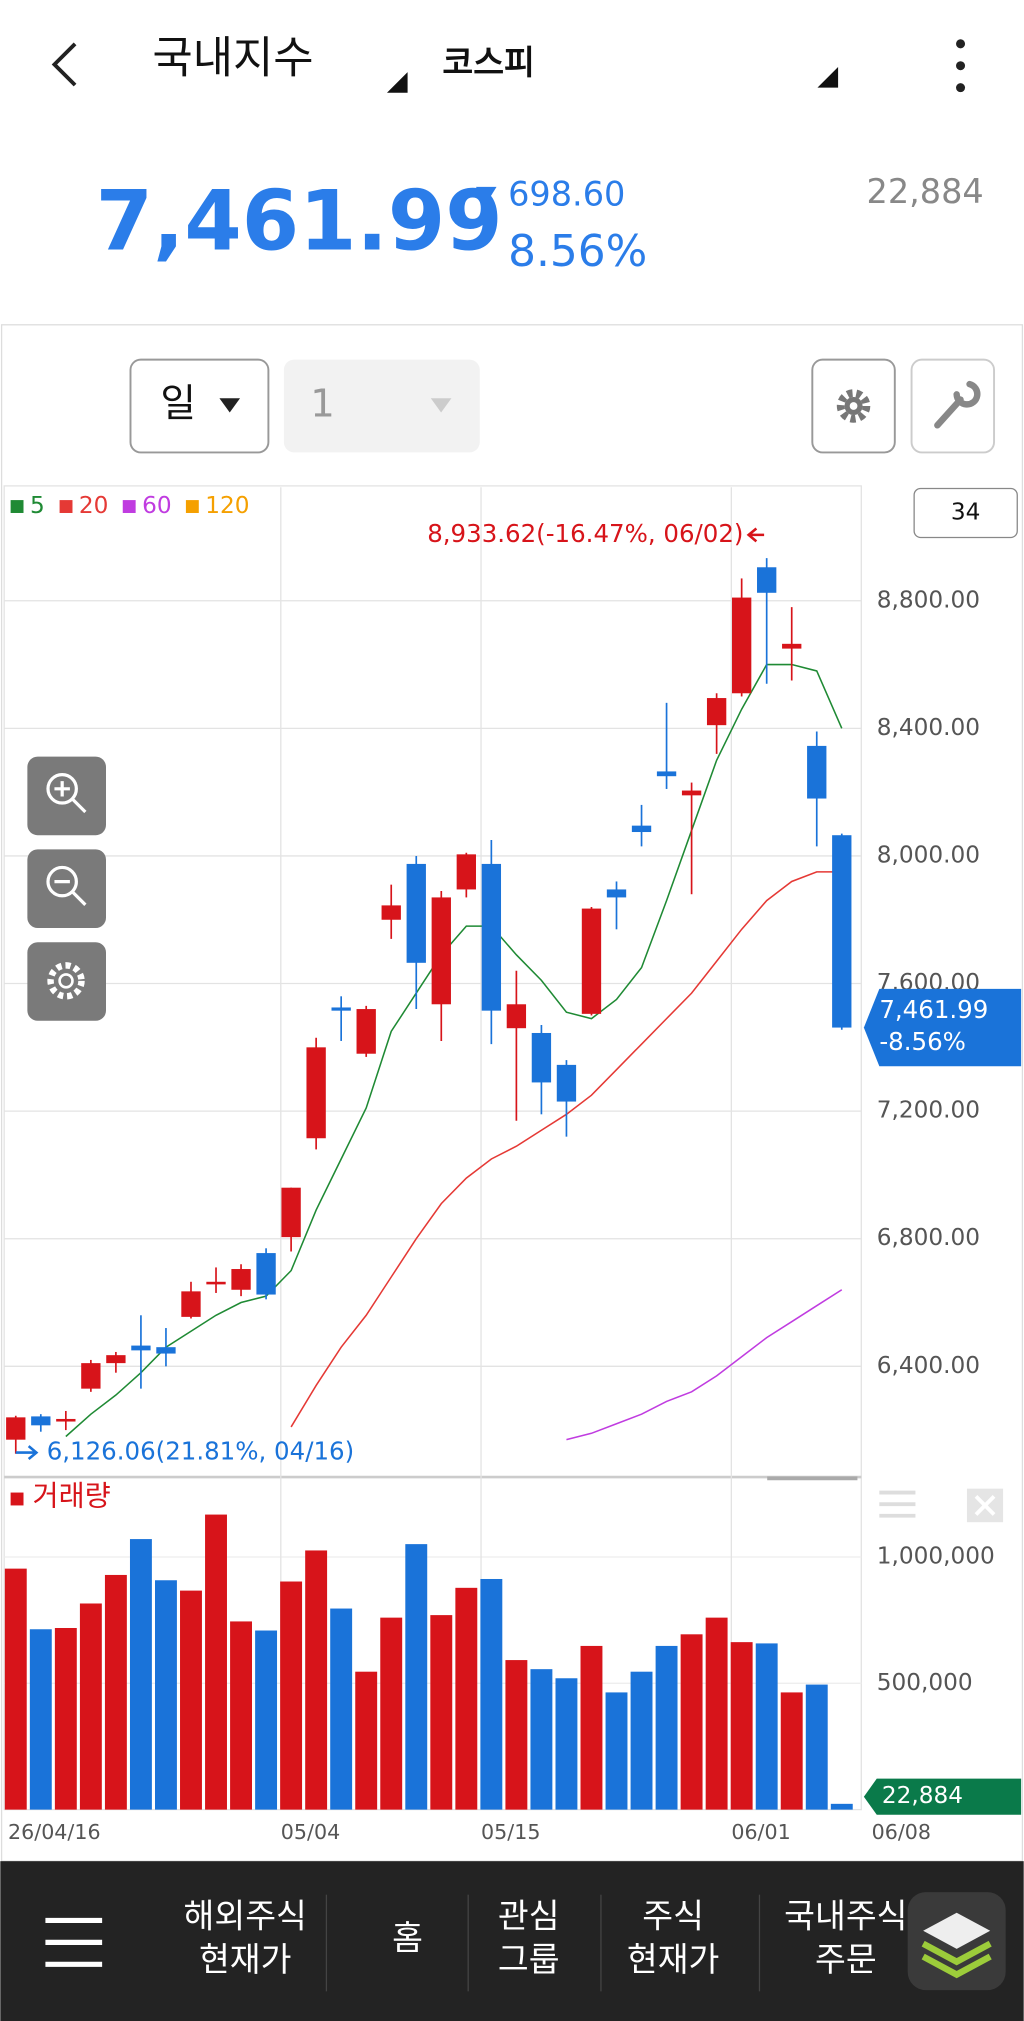 This screenshot has width=1024, height=2021. I want to click on nav-item-label: 주문, so click(846, 1959).